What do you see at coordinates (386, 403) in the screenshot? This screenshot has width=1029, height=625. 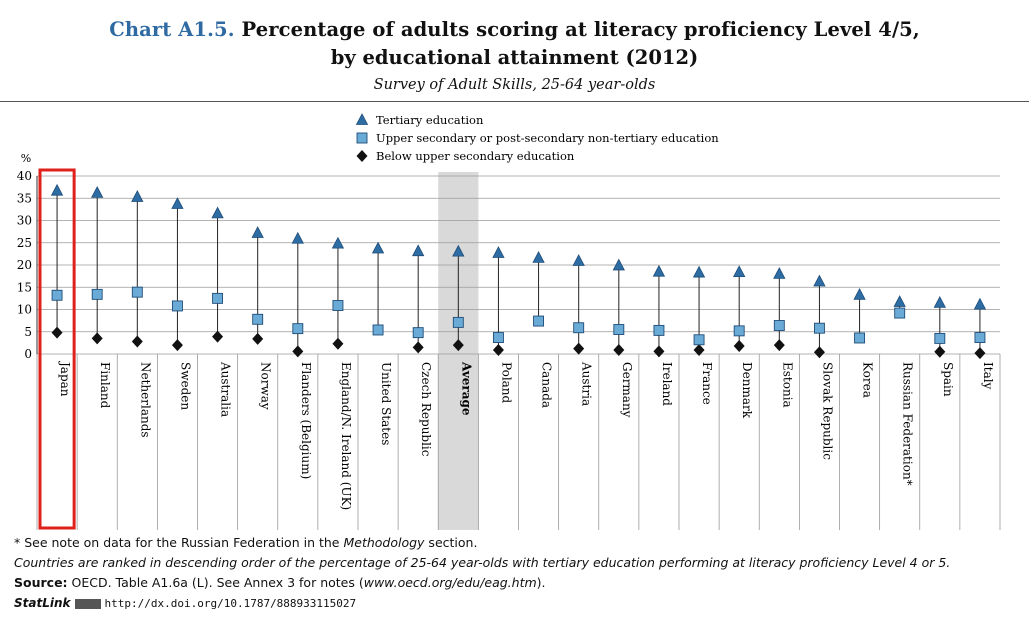 I see `category-label-united-states: United States` at bounding box center [386, 403].